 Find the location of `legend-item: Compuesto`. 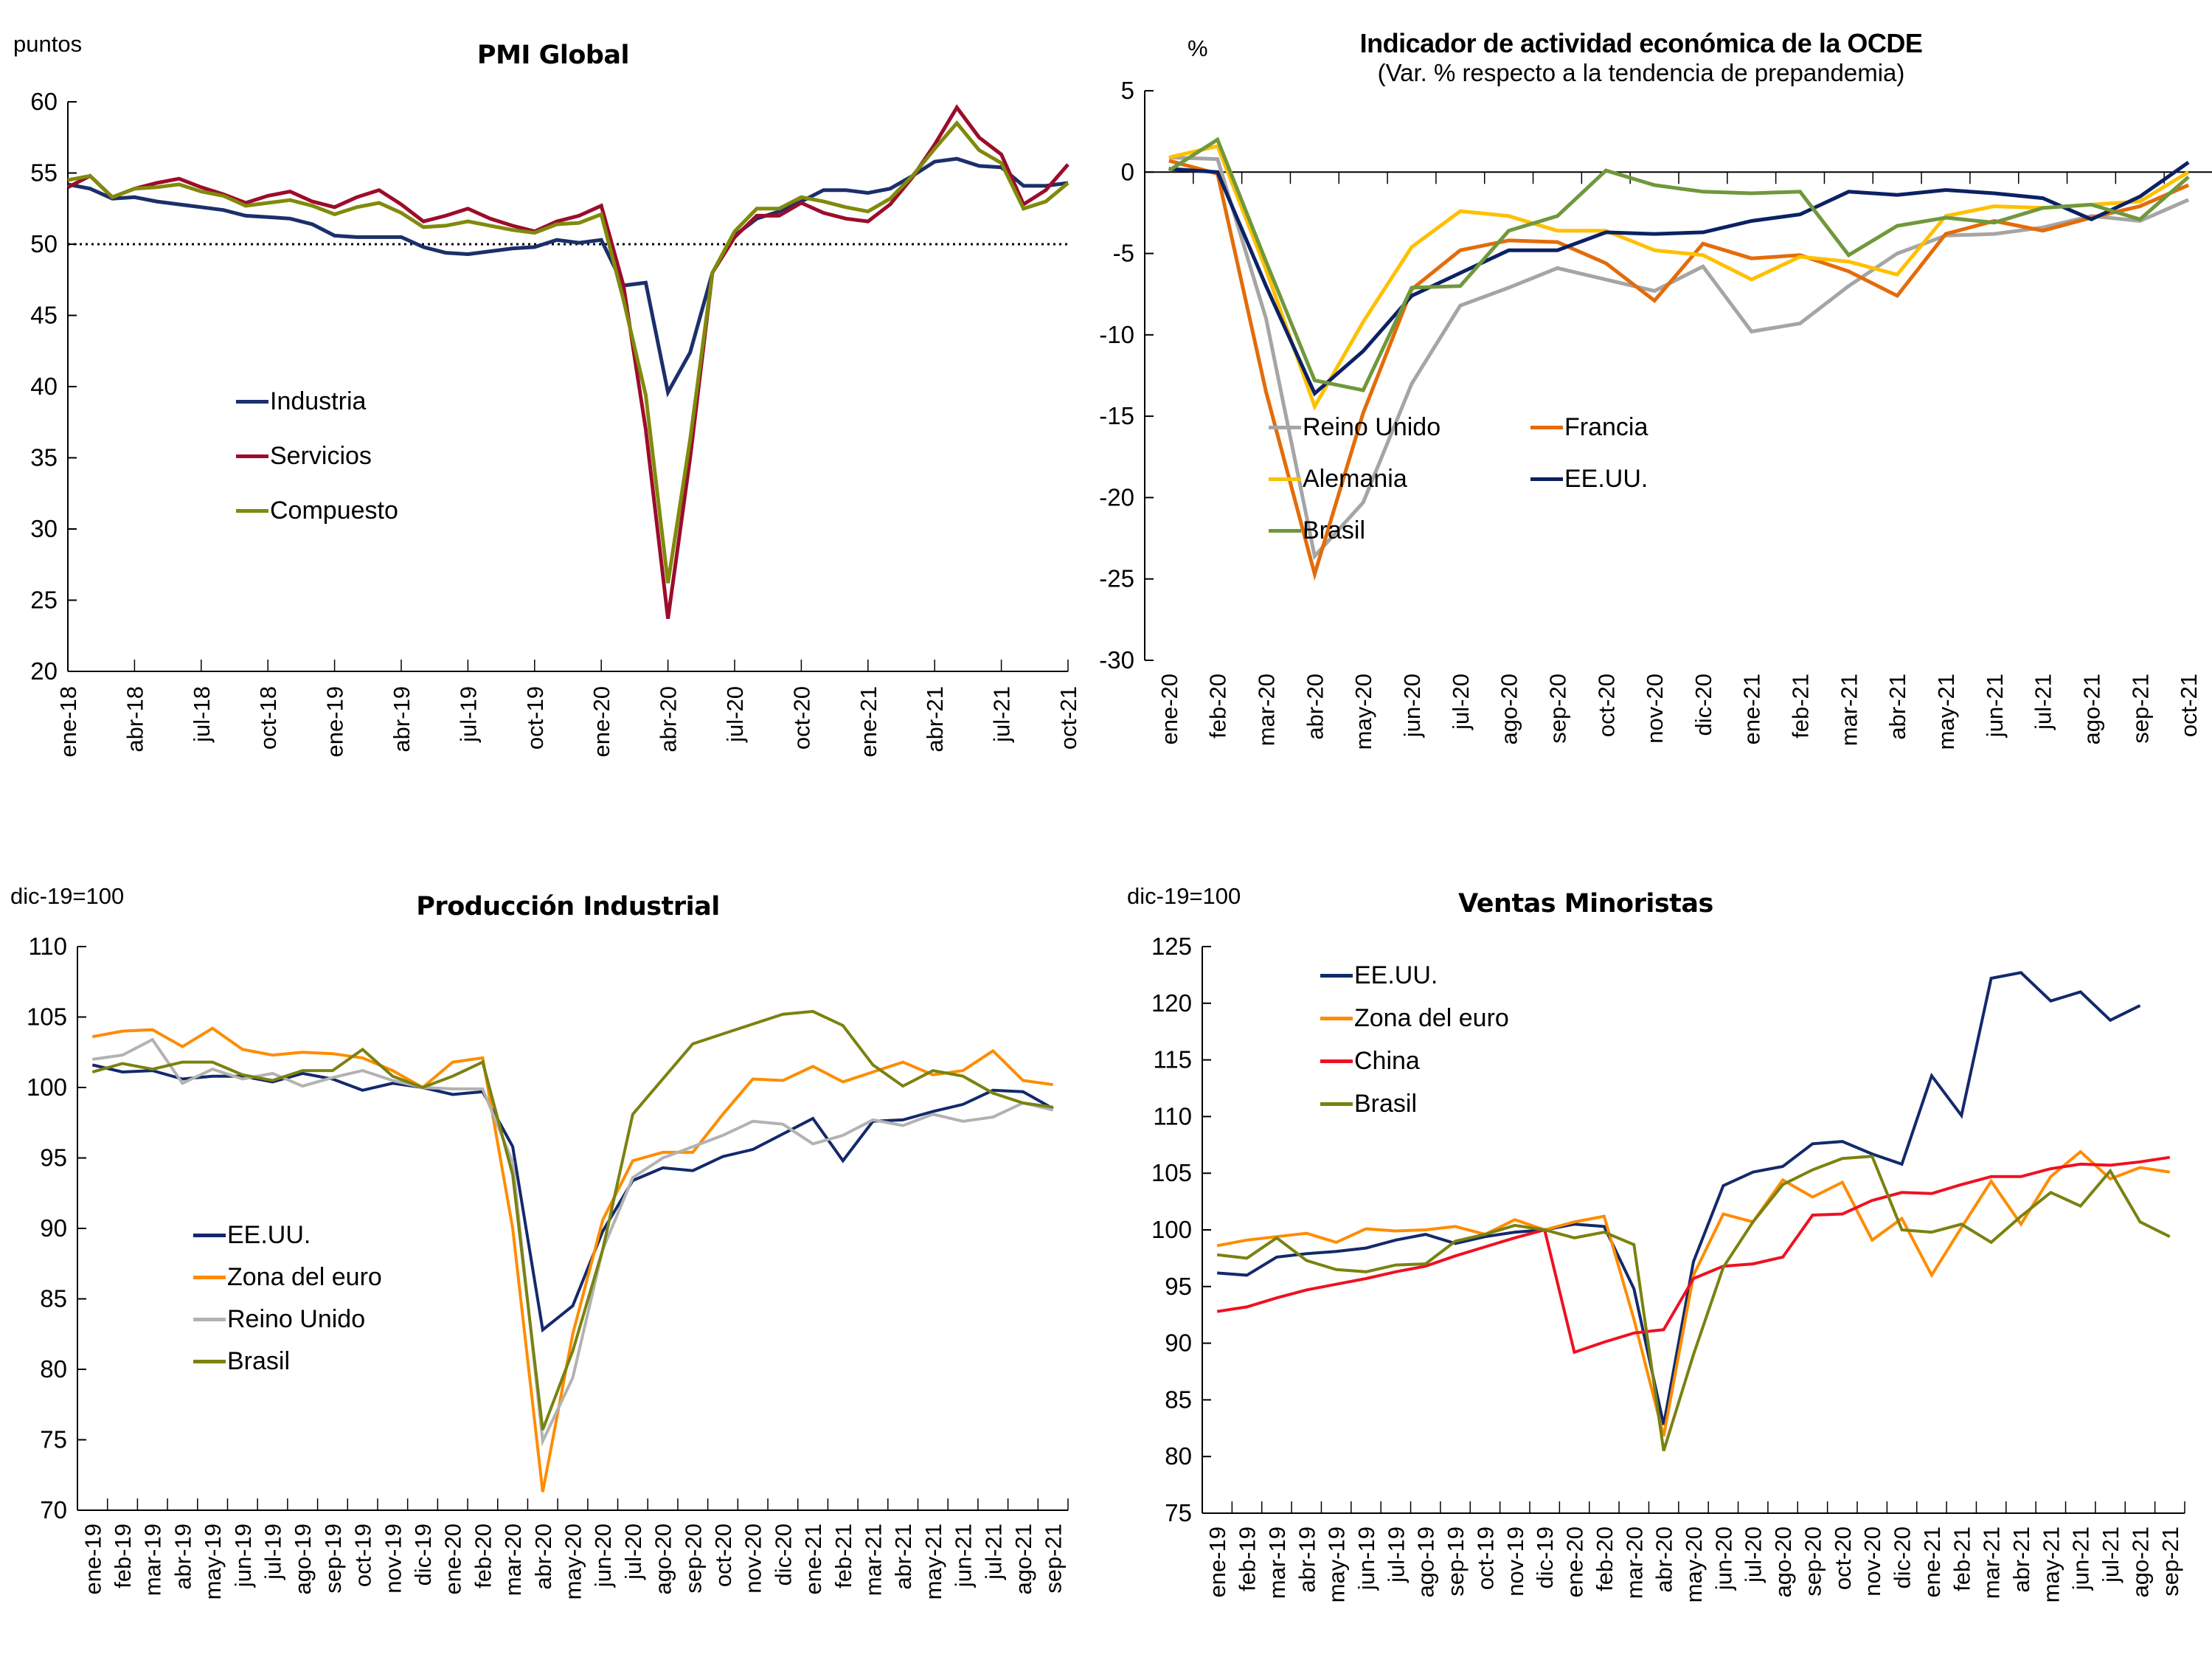

legend-item: Compuesto is located at coordinates (317, 511).